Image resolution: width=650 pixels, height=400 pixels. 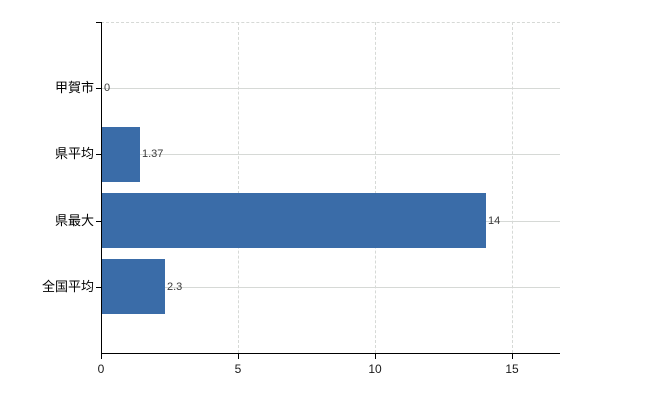 I want to click on x-tick-label: 10, so click(x=375, y=369).